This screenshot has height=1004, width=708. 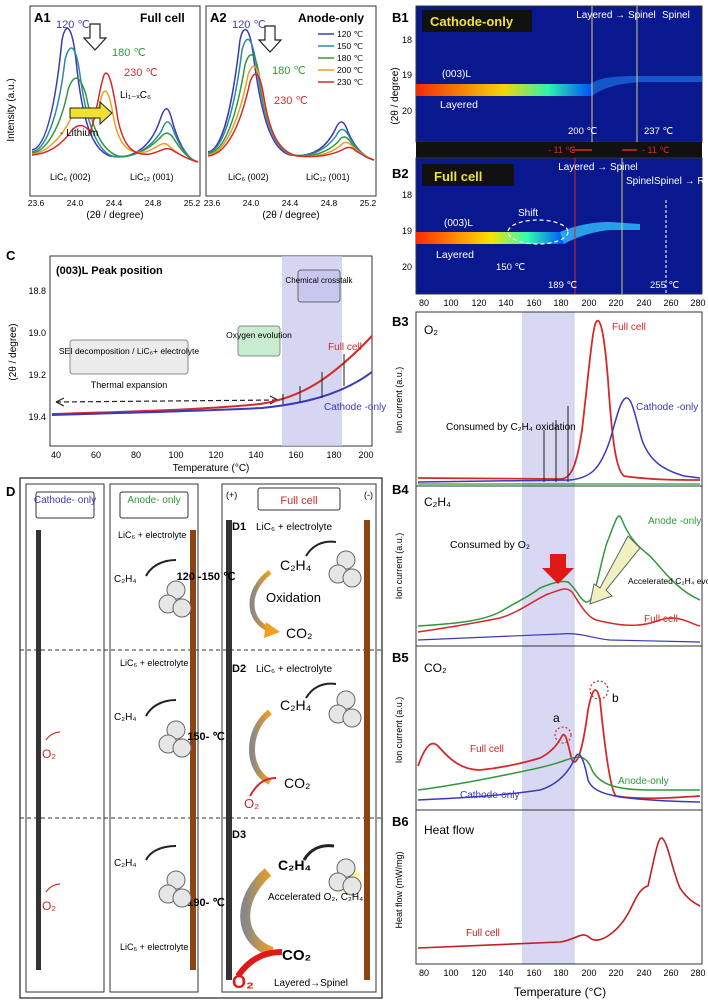 What do you see at coordinates (435, 668) in the screenshot?
I see `b5-gas: CO₂` at bounding box center [435, 668].